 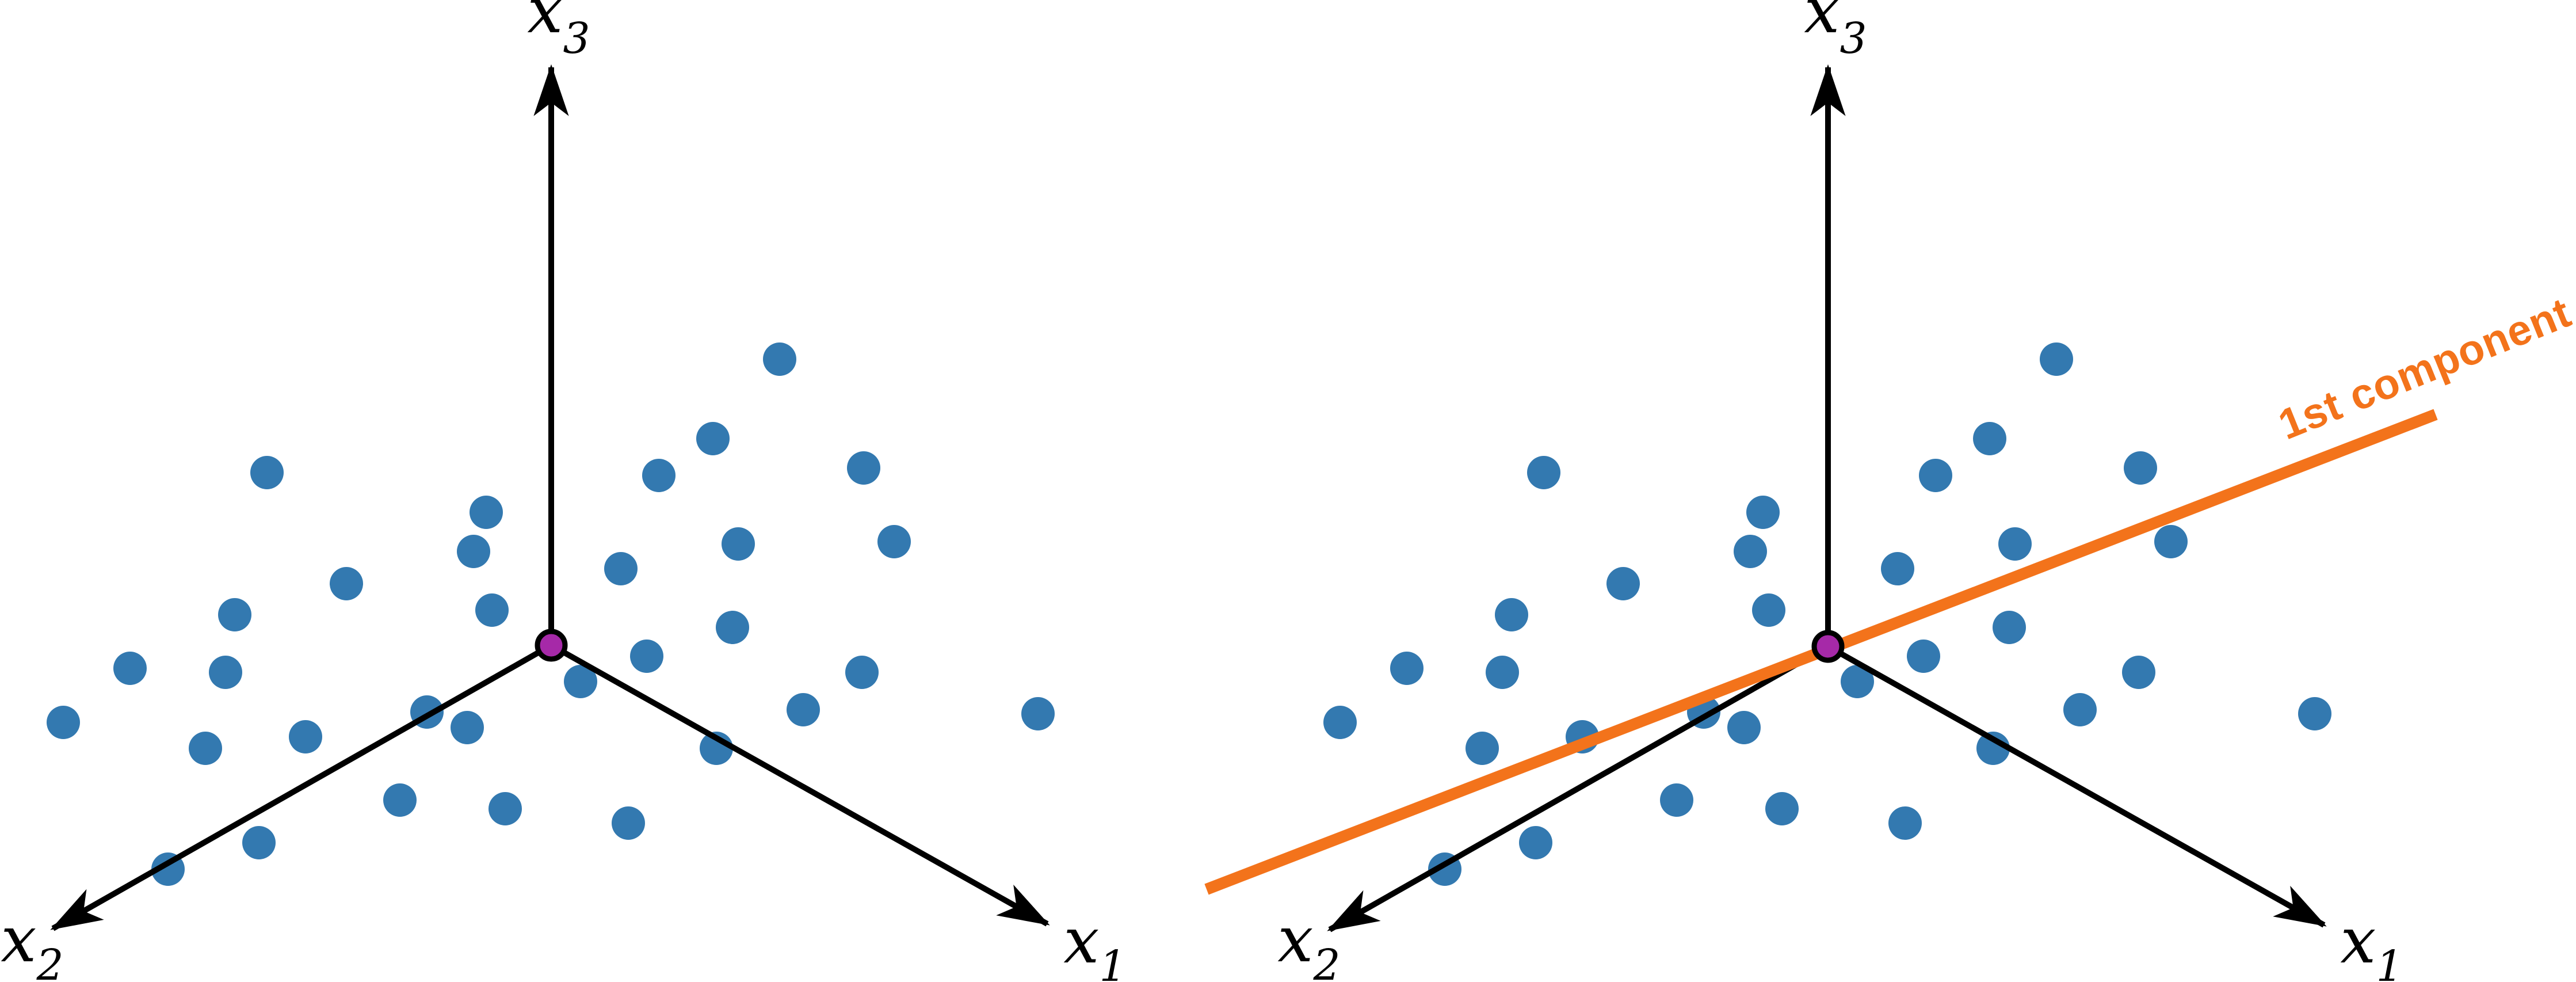 What do you see at coordinates (551, 645) in the screenshot?
I see `left-mean-point` at bounding box center [551, 645].